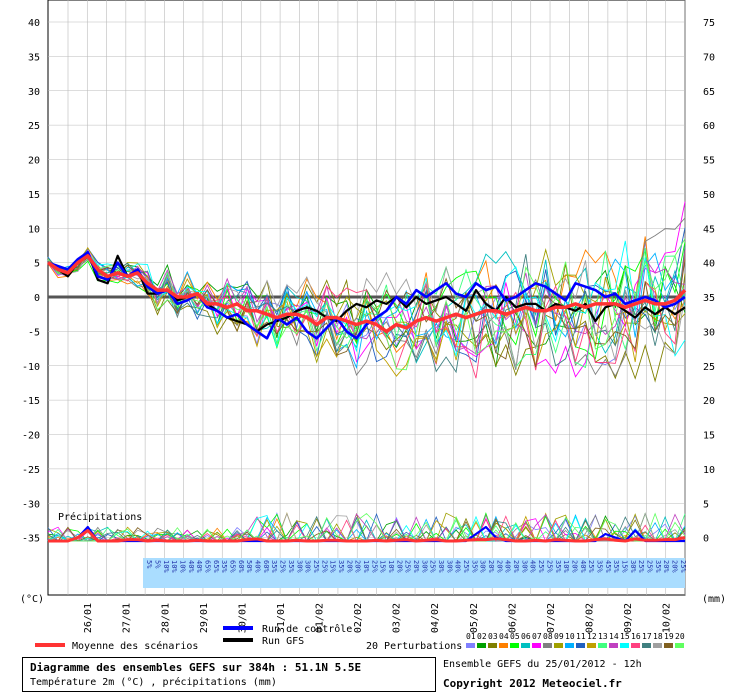  I want to click on legend-pert-id: 10, so click(570, 636).